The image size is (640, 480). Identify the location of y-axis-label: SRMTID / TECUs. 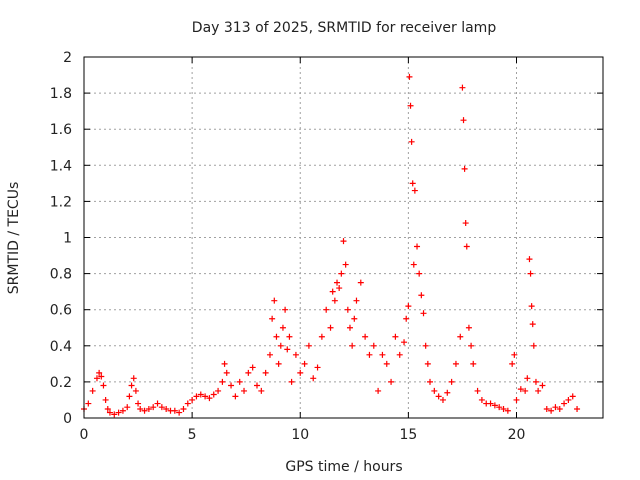
(14, 238).